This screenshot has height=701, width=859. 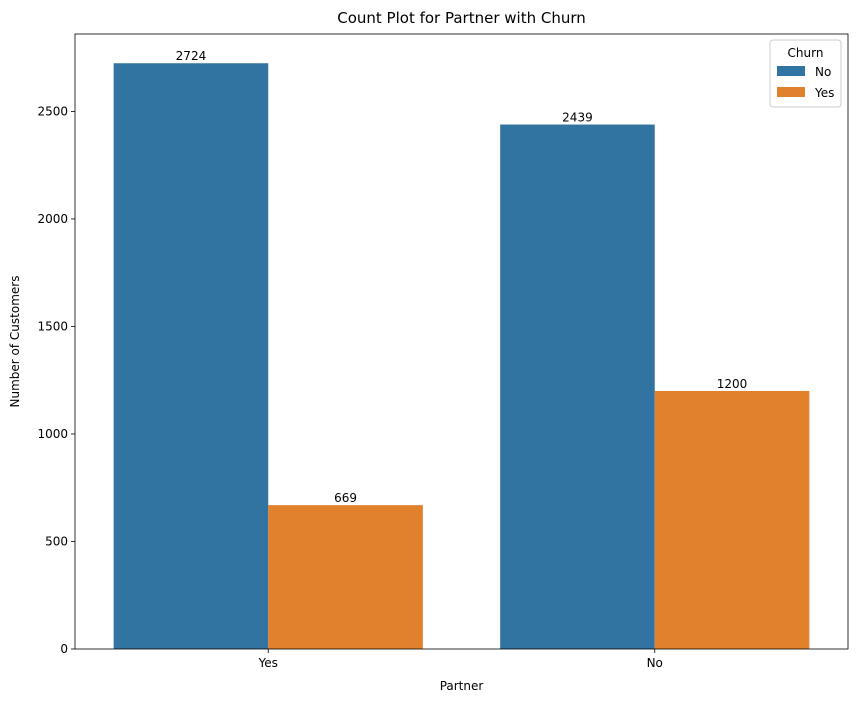 I want to click on y-axis-label: Number of Customers, so click(x=15, y=342).